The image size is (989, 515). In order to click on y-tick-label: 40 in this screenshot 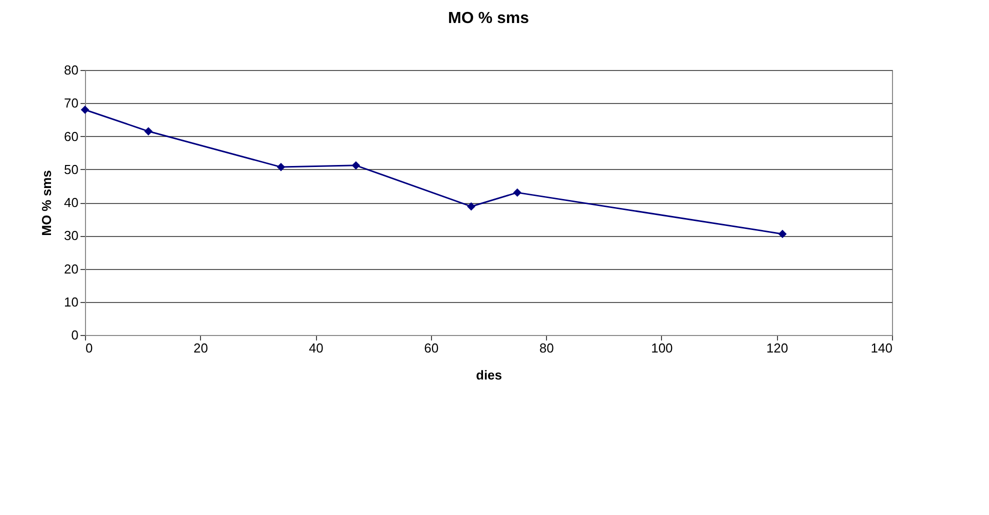, I will do `click(71, 202)`.